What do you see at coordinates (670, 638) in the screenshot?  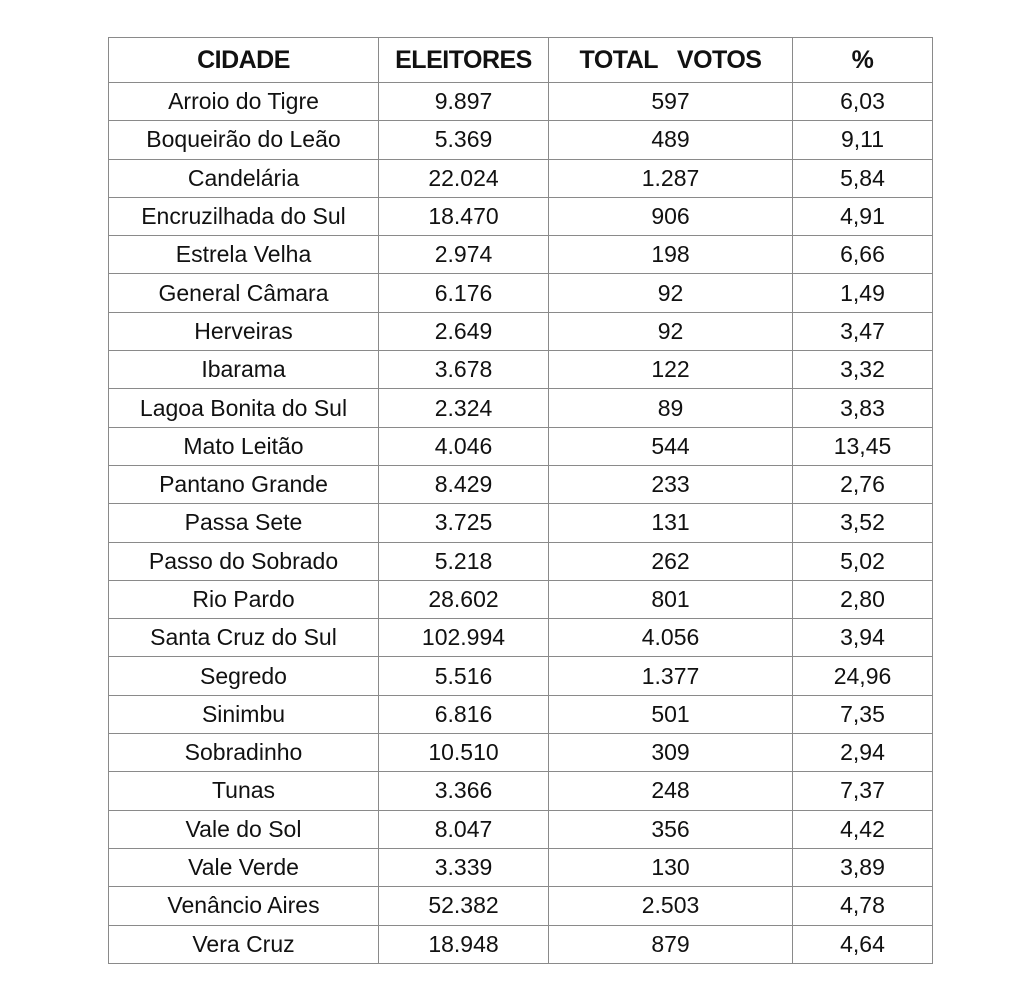 I see `cell-total-votos: 4.056` at bounding box center [670, 638].